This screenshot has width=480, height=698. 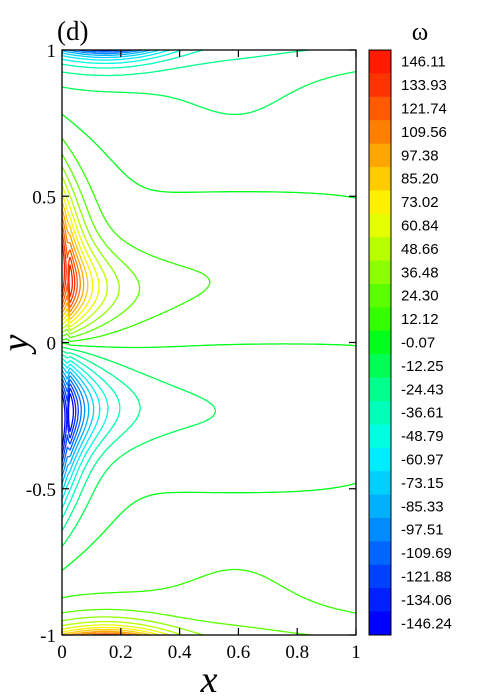 I want to click on colorbar-tick-label: -24.43, so click(x=422, y=389).